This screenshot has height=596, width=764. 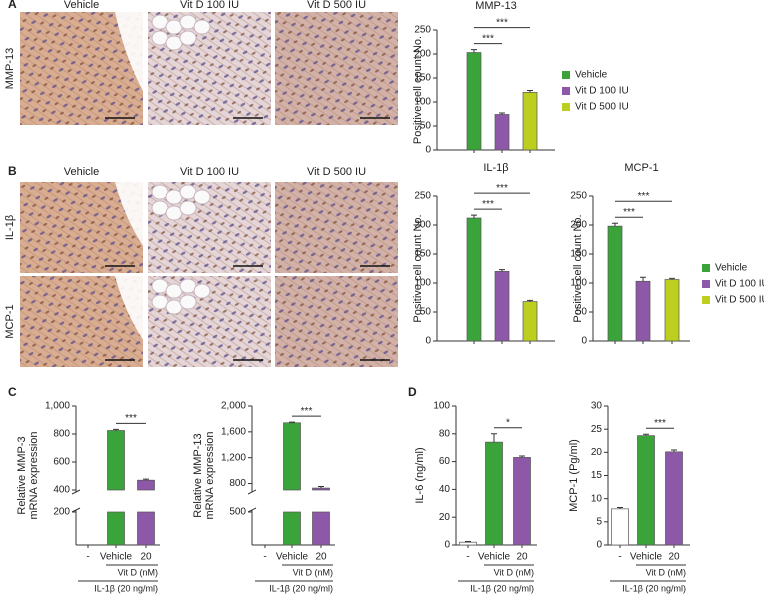 I want to click on chart-title: MCP-1, so click(x=641, y=168).